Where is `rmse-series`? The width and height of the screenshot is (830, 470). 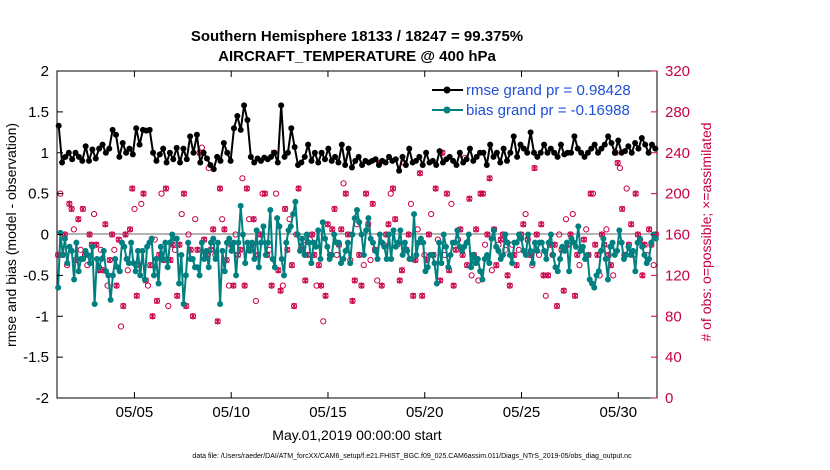
rmse-series is located at coordinates (357, 138).